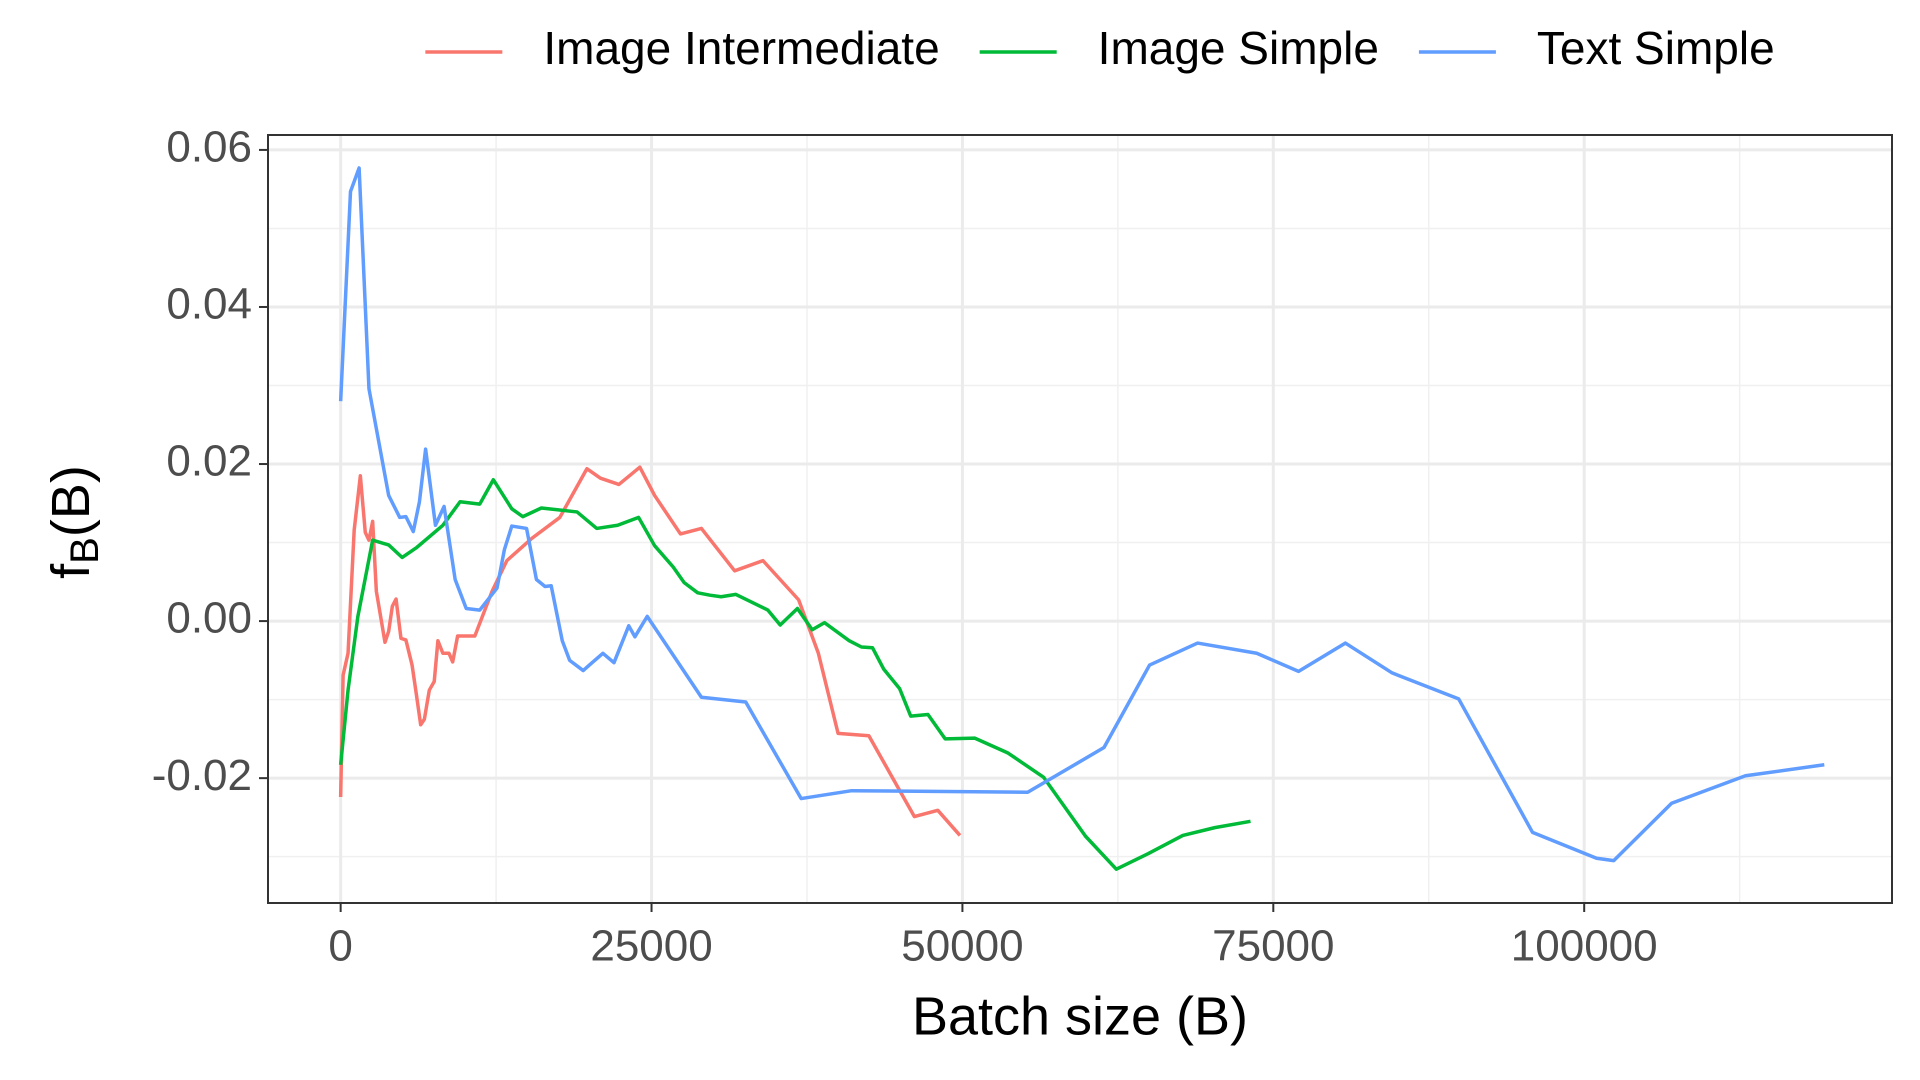  What do you see at coordinates (650, 651) in the screenshot?
I see `data-line` at bounding box center [650, 651].